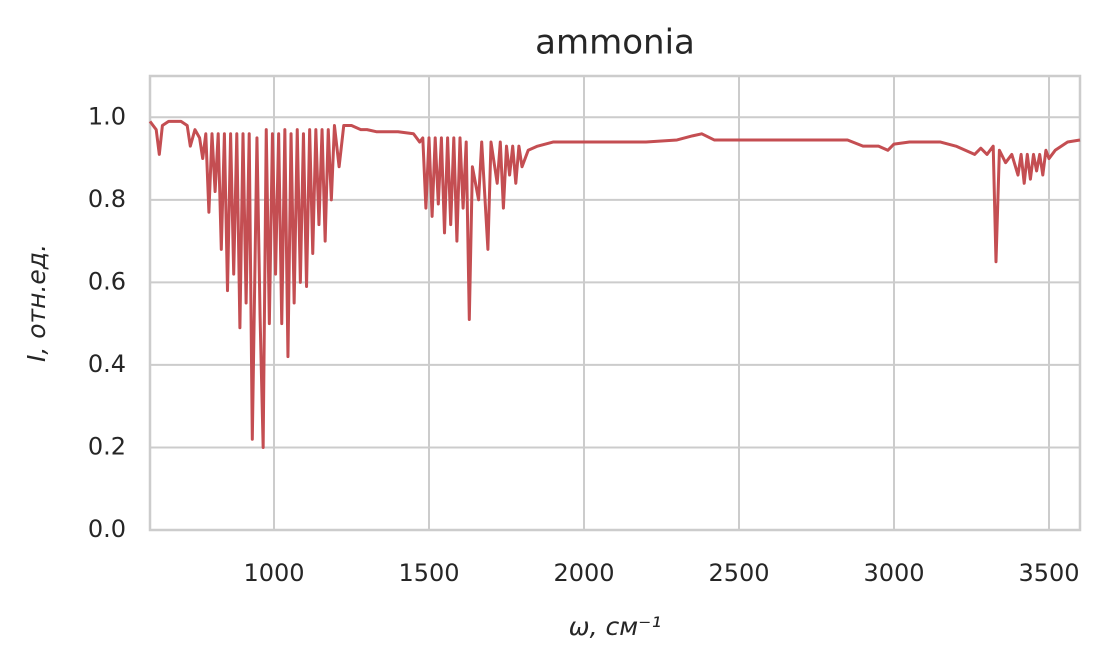 The width and height of the screenshot is (1112, 667). Describe the element at coordinates (893, 573) in the screenshot. I see `x-tick-label: 3000` at that location.